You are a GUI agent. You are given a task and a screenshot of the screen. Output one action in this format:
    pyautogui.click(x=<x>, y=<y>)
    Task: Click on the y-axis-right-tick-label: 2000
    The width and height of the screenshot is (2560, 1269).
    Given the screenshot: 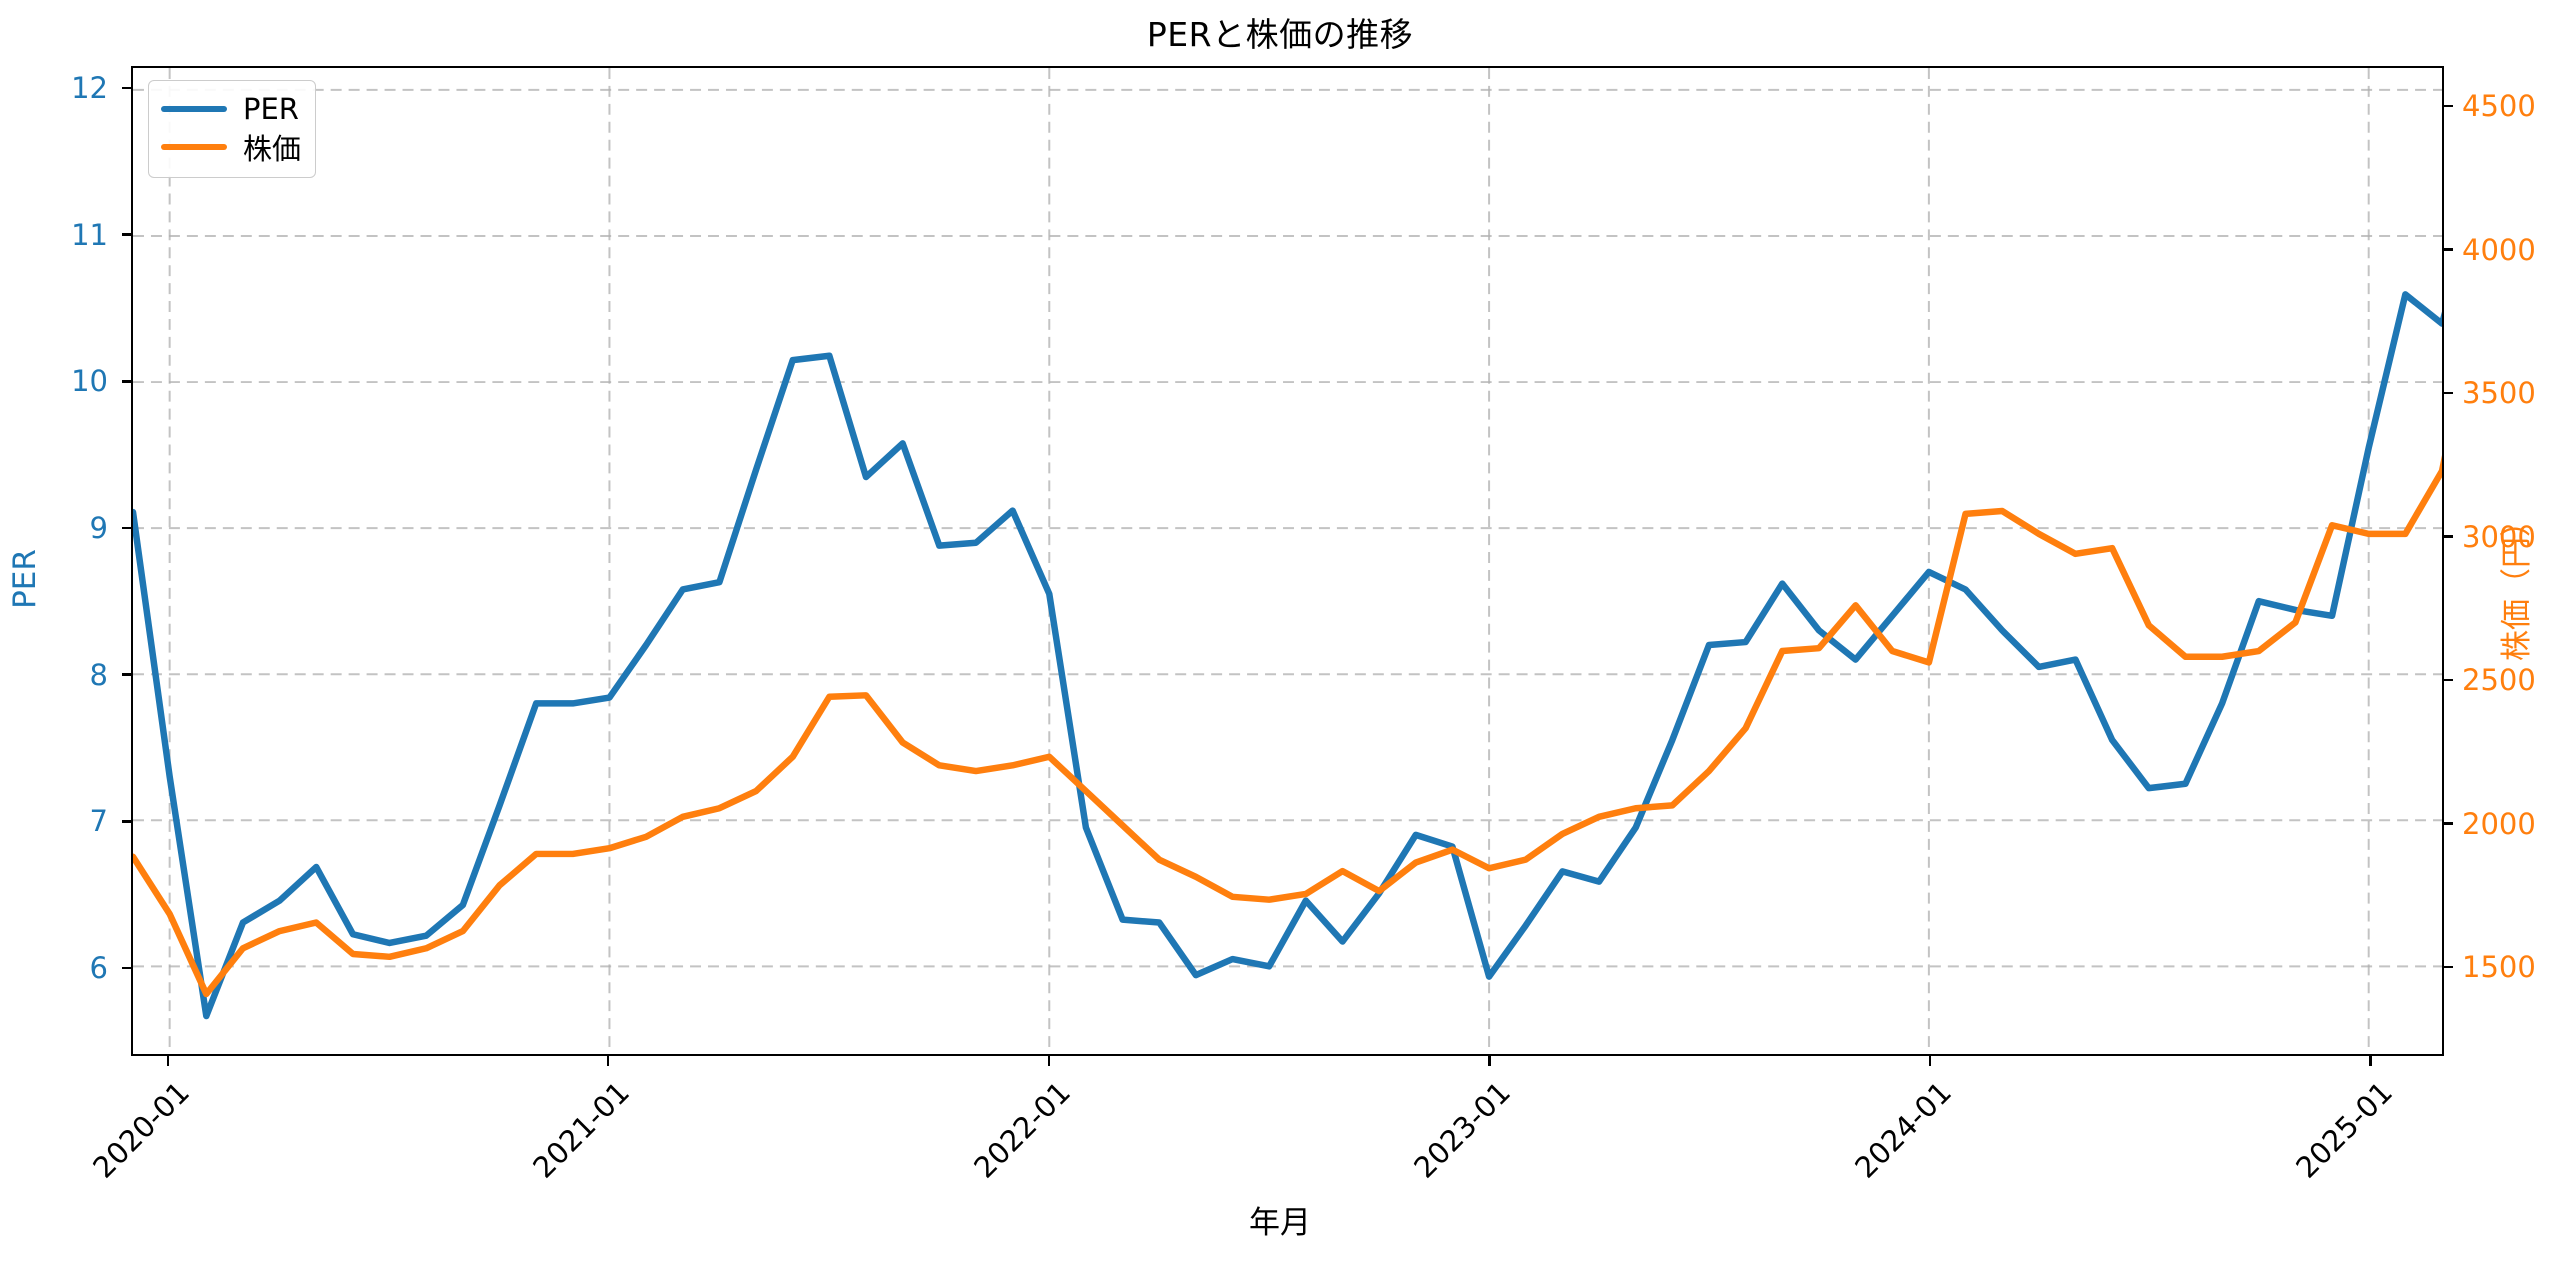 What is the action you would take?
    pyautogui.click(x=2499, y=823)
    